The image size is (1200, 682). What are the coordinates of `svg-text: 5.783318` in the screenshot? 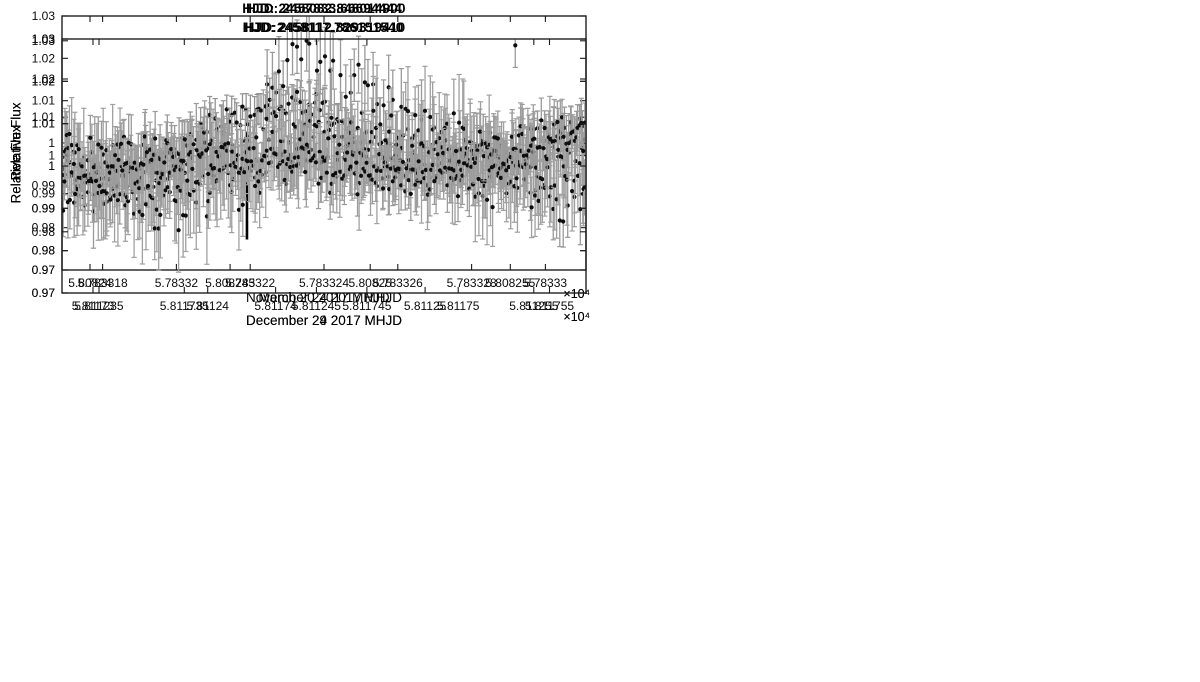 It's located at (103, 283).